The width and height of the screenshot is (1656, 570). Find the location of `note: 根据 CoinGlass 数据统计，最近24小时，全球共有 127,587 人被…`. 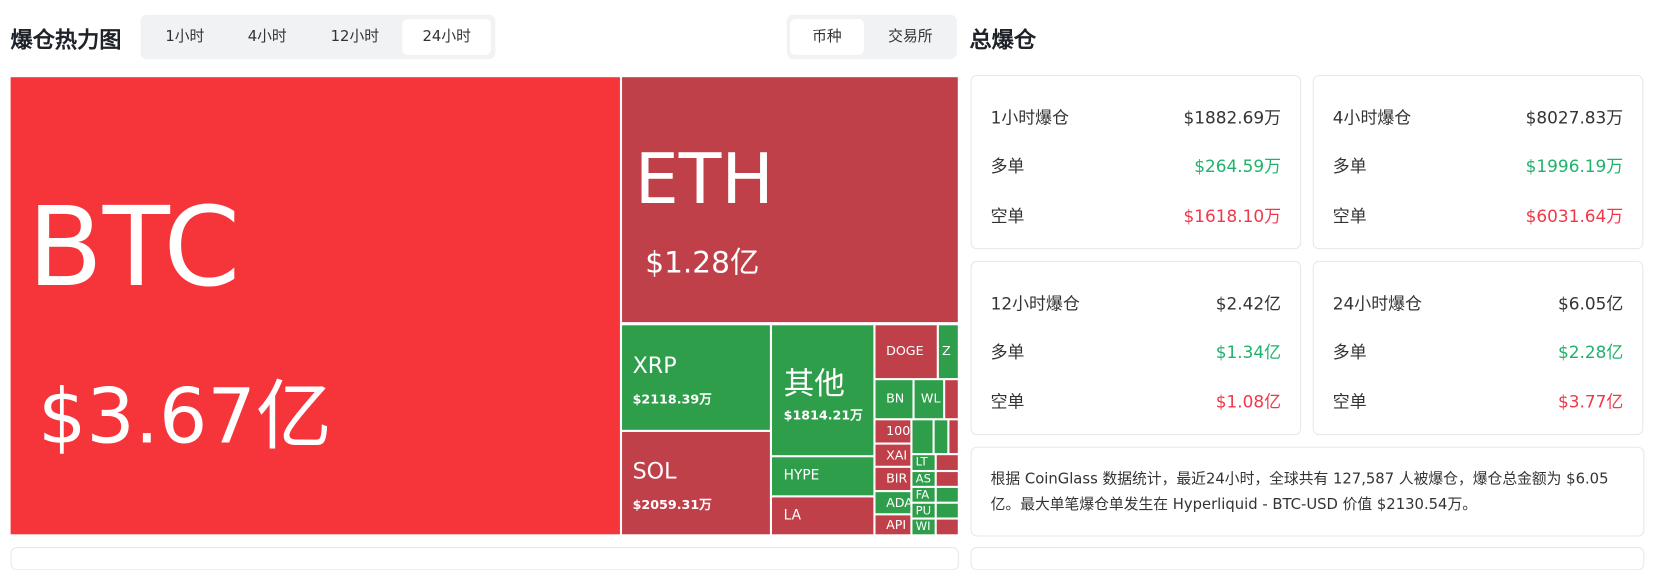

note: 根据 CoinGlass 数据统计，最近24小时，全球共有 127,587 人被… is located at coordinates (1299, 492).